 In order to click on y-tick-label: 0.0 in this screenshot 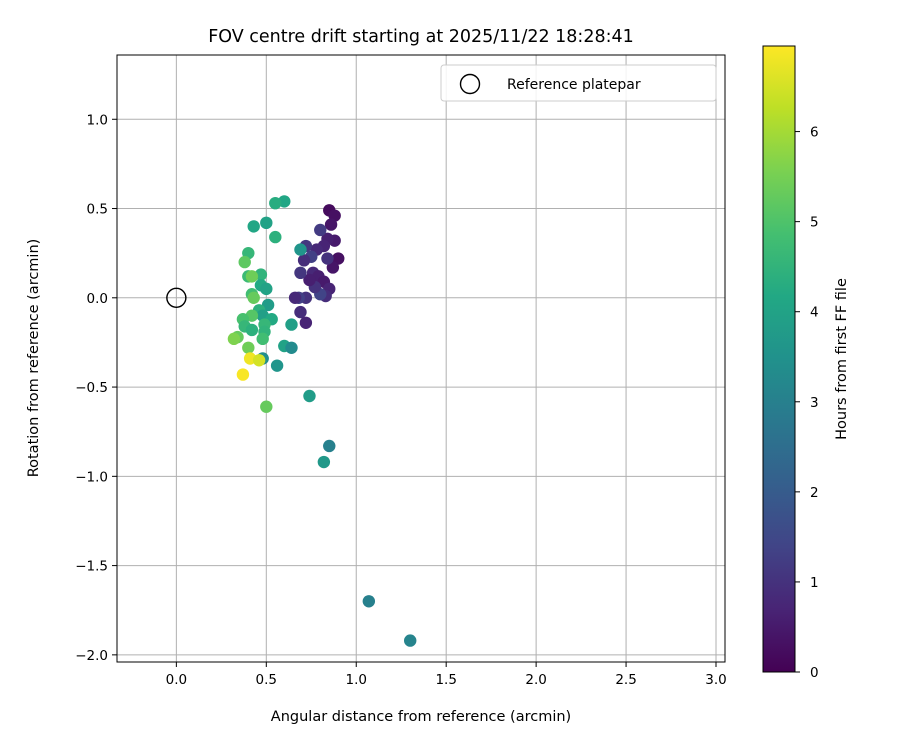, I will do `click(97, 299)`.